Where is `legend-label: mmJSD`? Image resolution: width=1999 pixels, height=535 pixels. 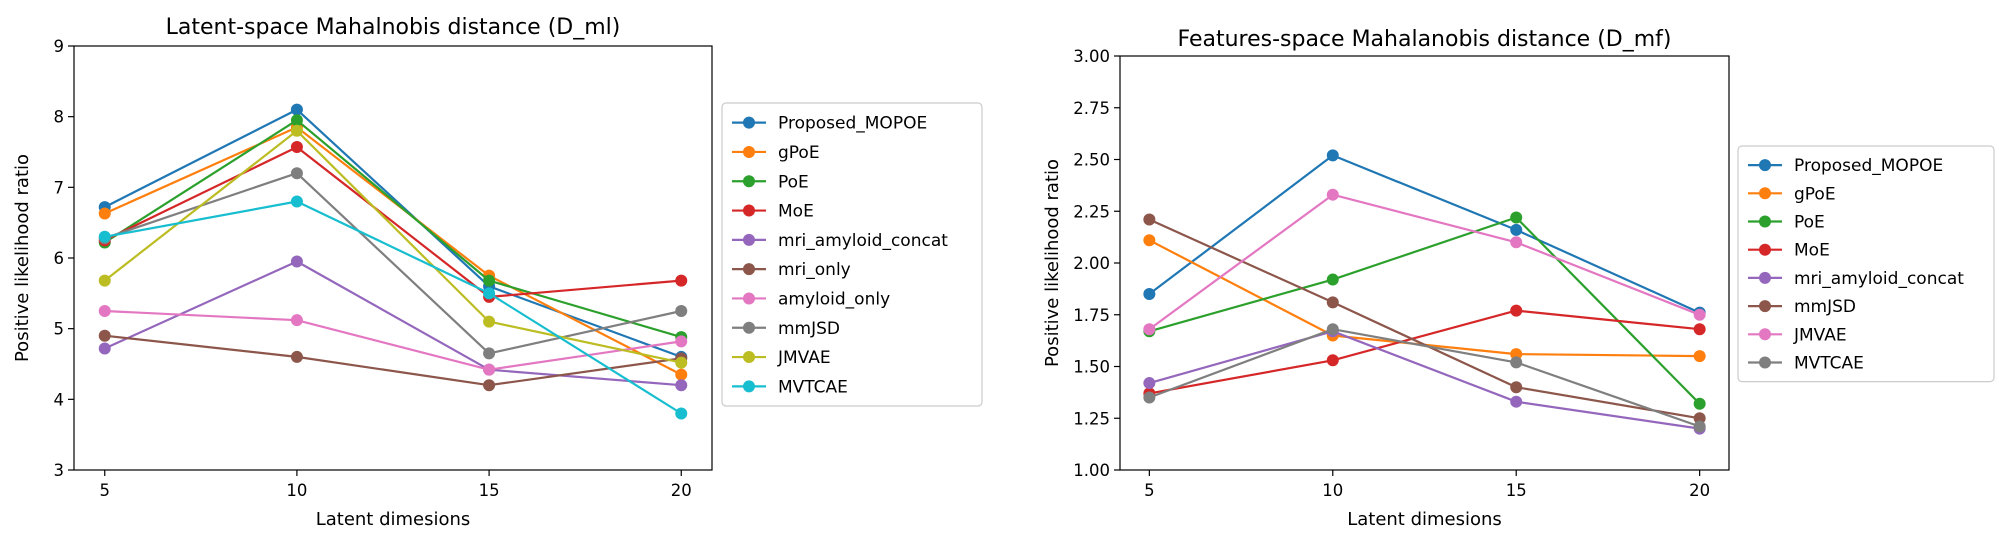 legend-label: mmJSD is located at coordinates (1825, 307).